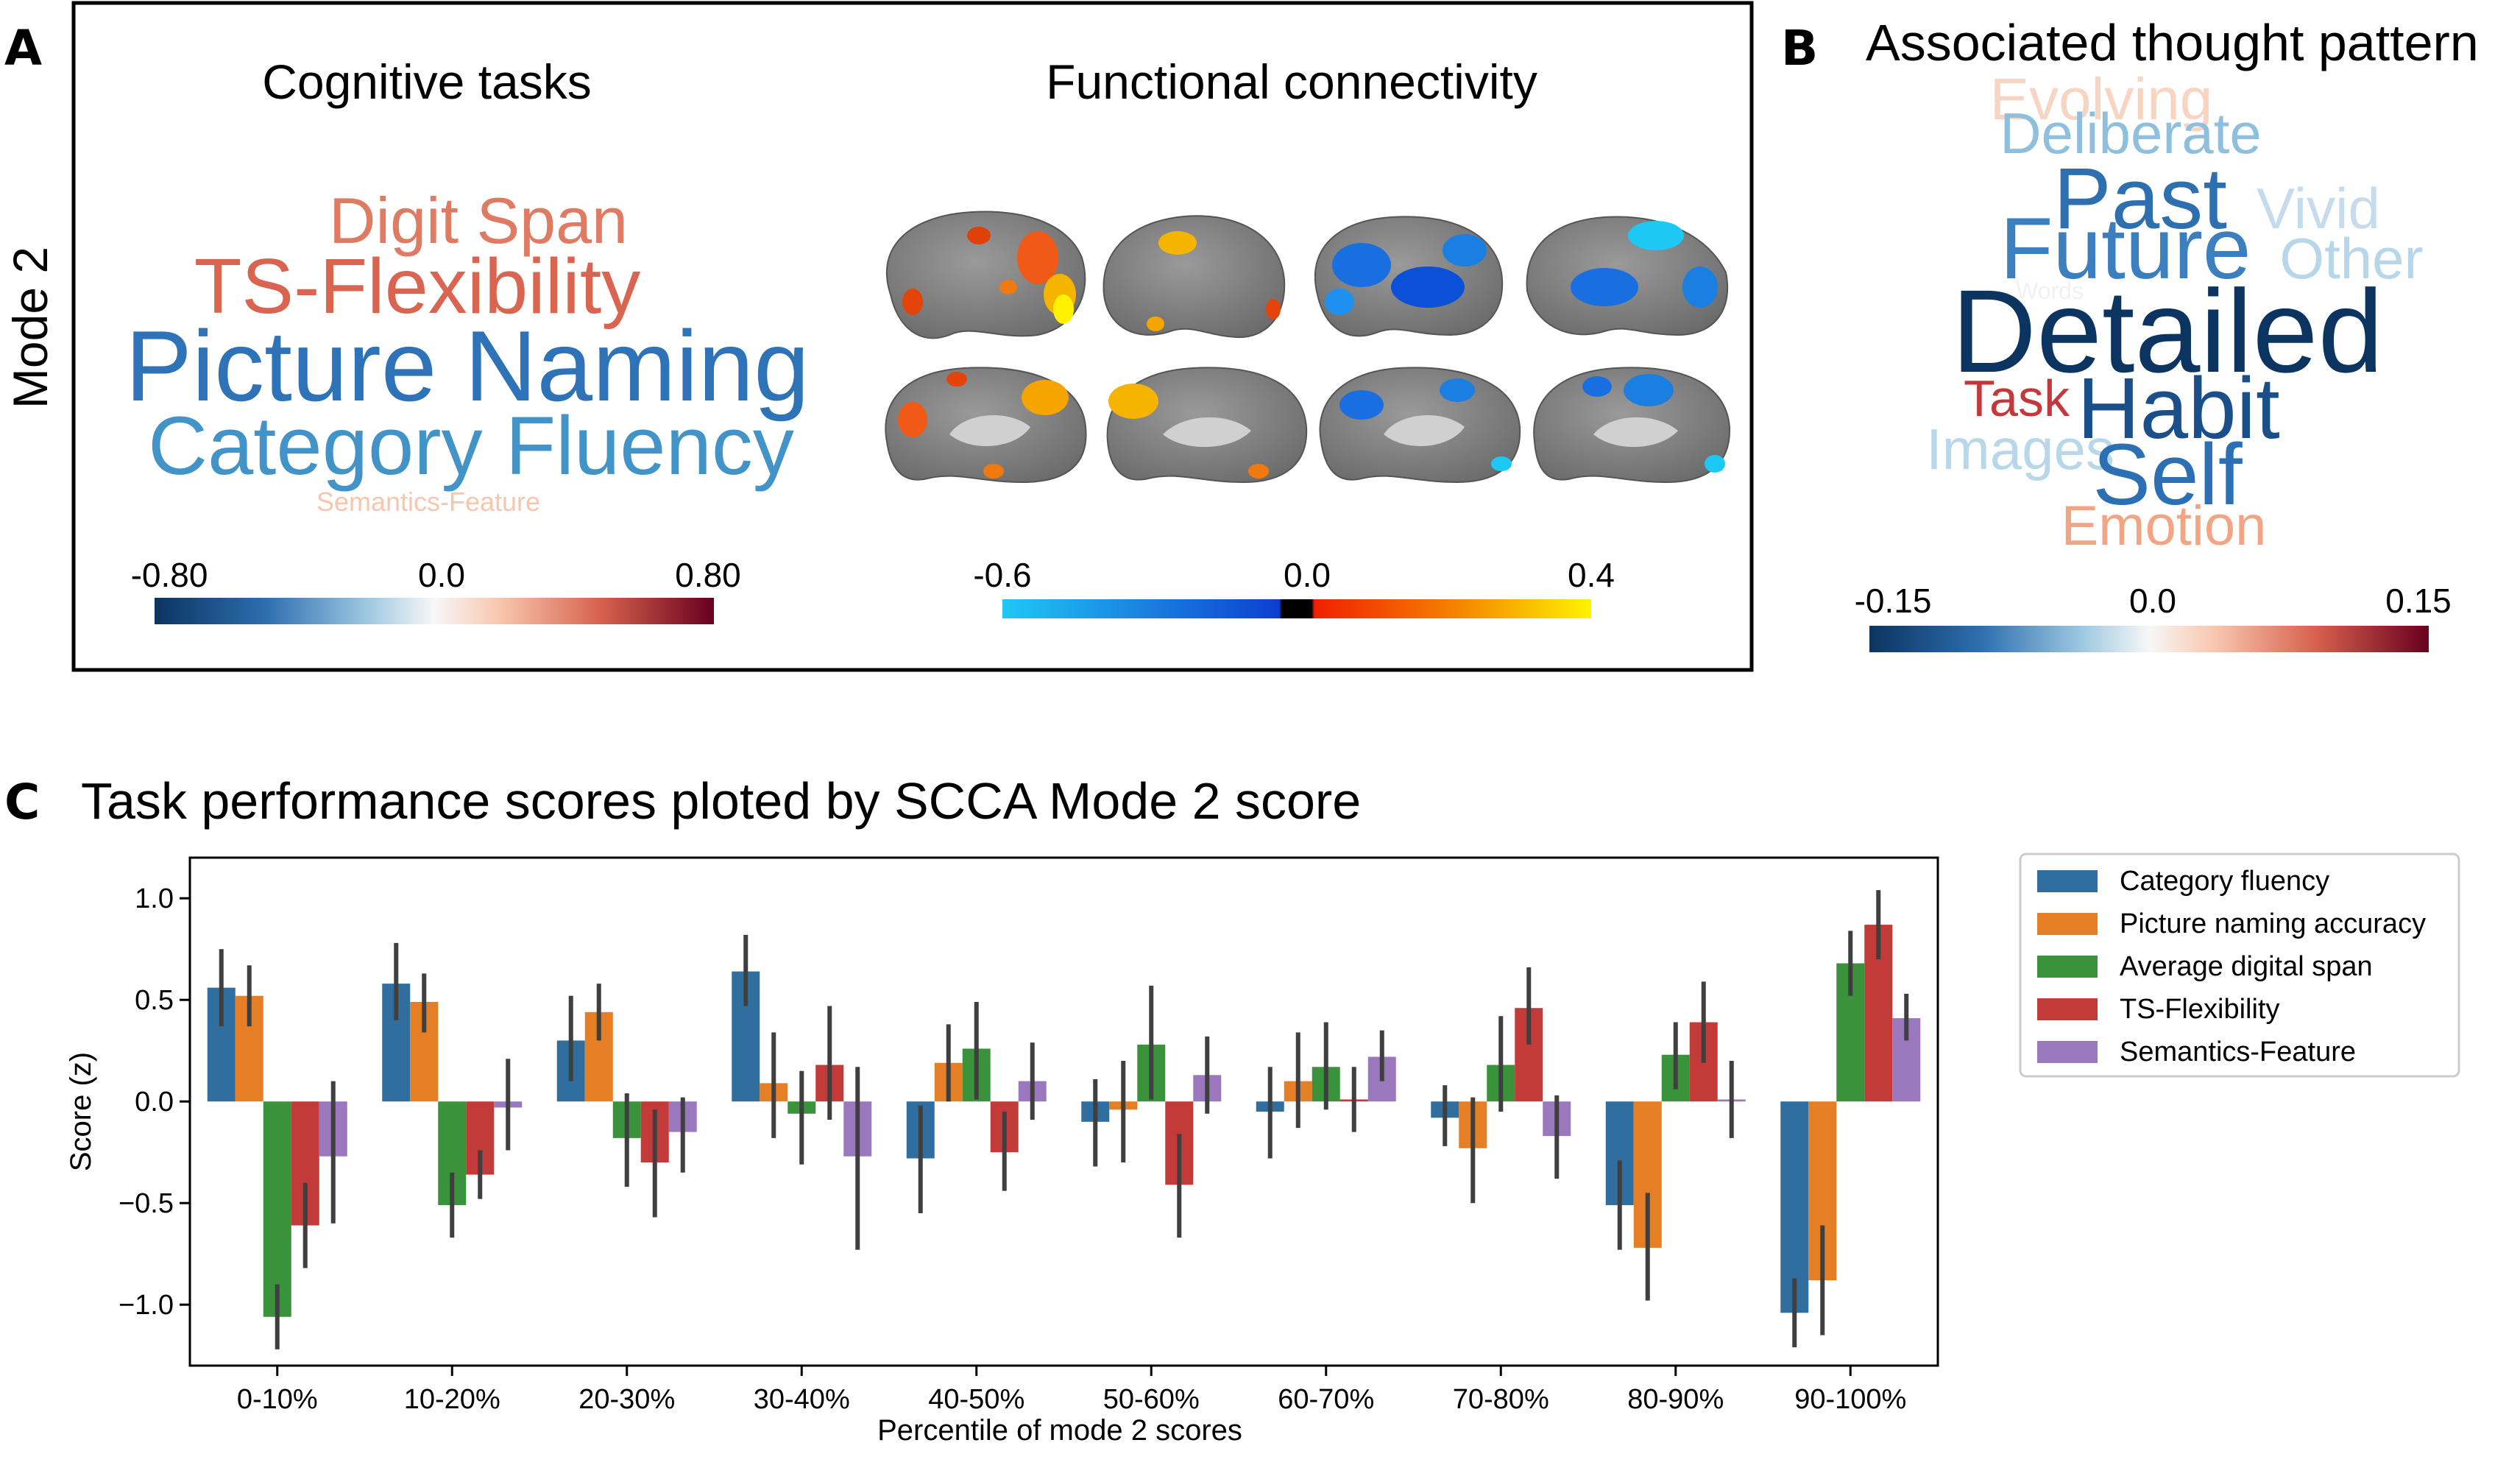 The height and width of the screenshot is (1479, 2520). What do you see at coordinates (802, 1399) in the screenshot?
I see `x-tick-label: 30-40%` at bounding box center [802, 1399].